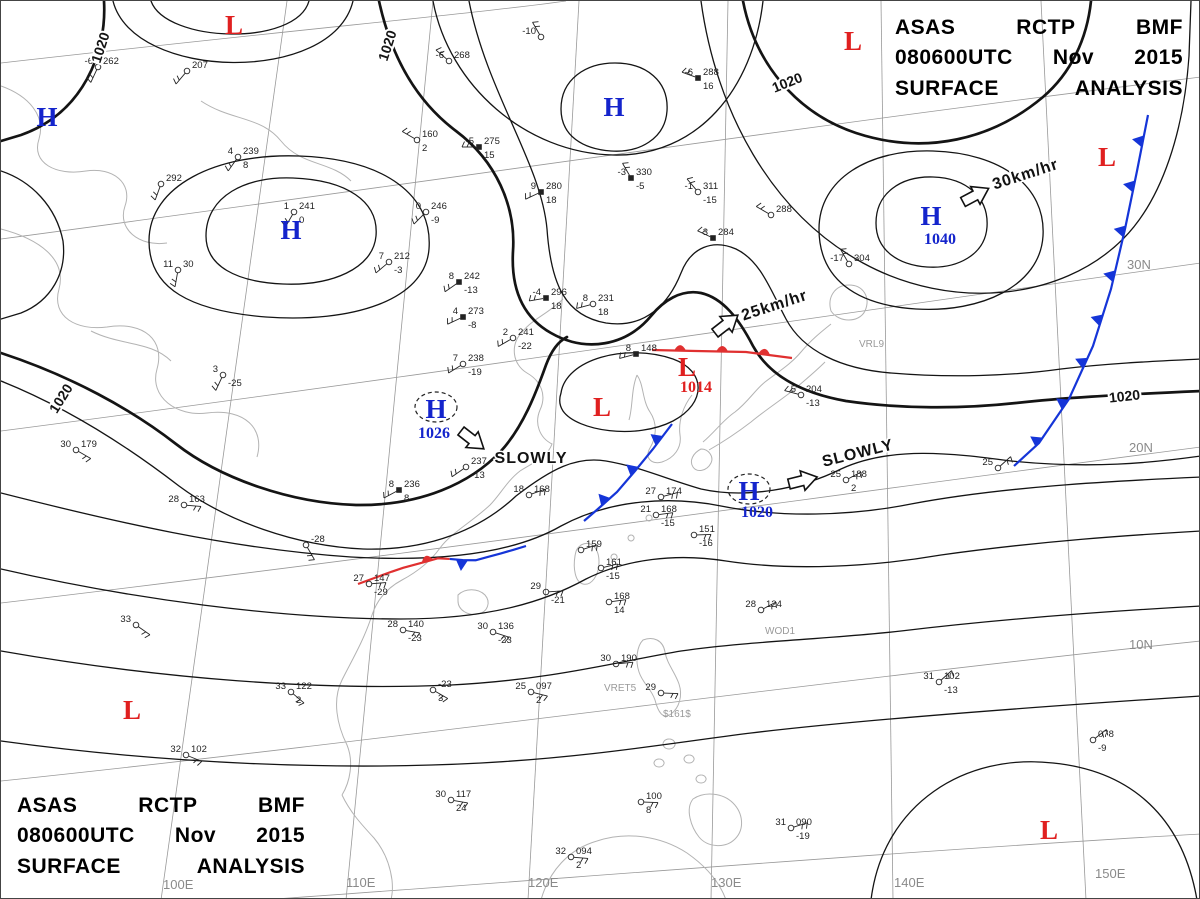  I want to click on station-value: 3, so click(440, 698).